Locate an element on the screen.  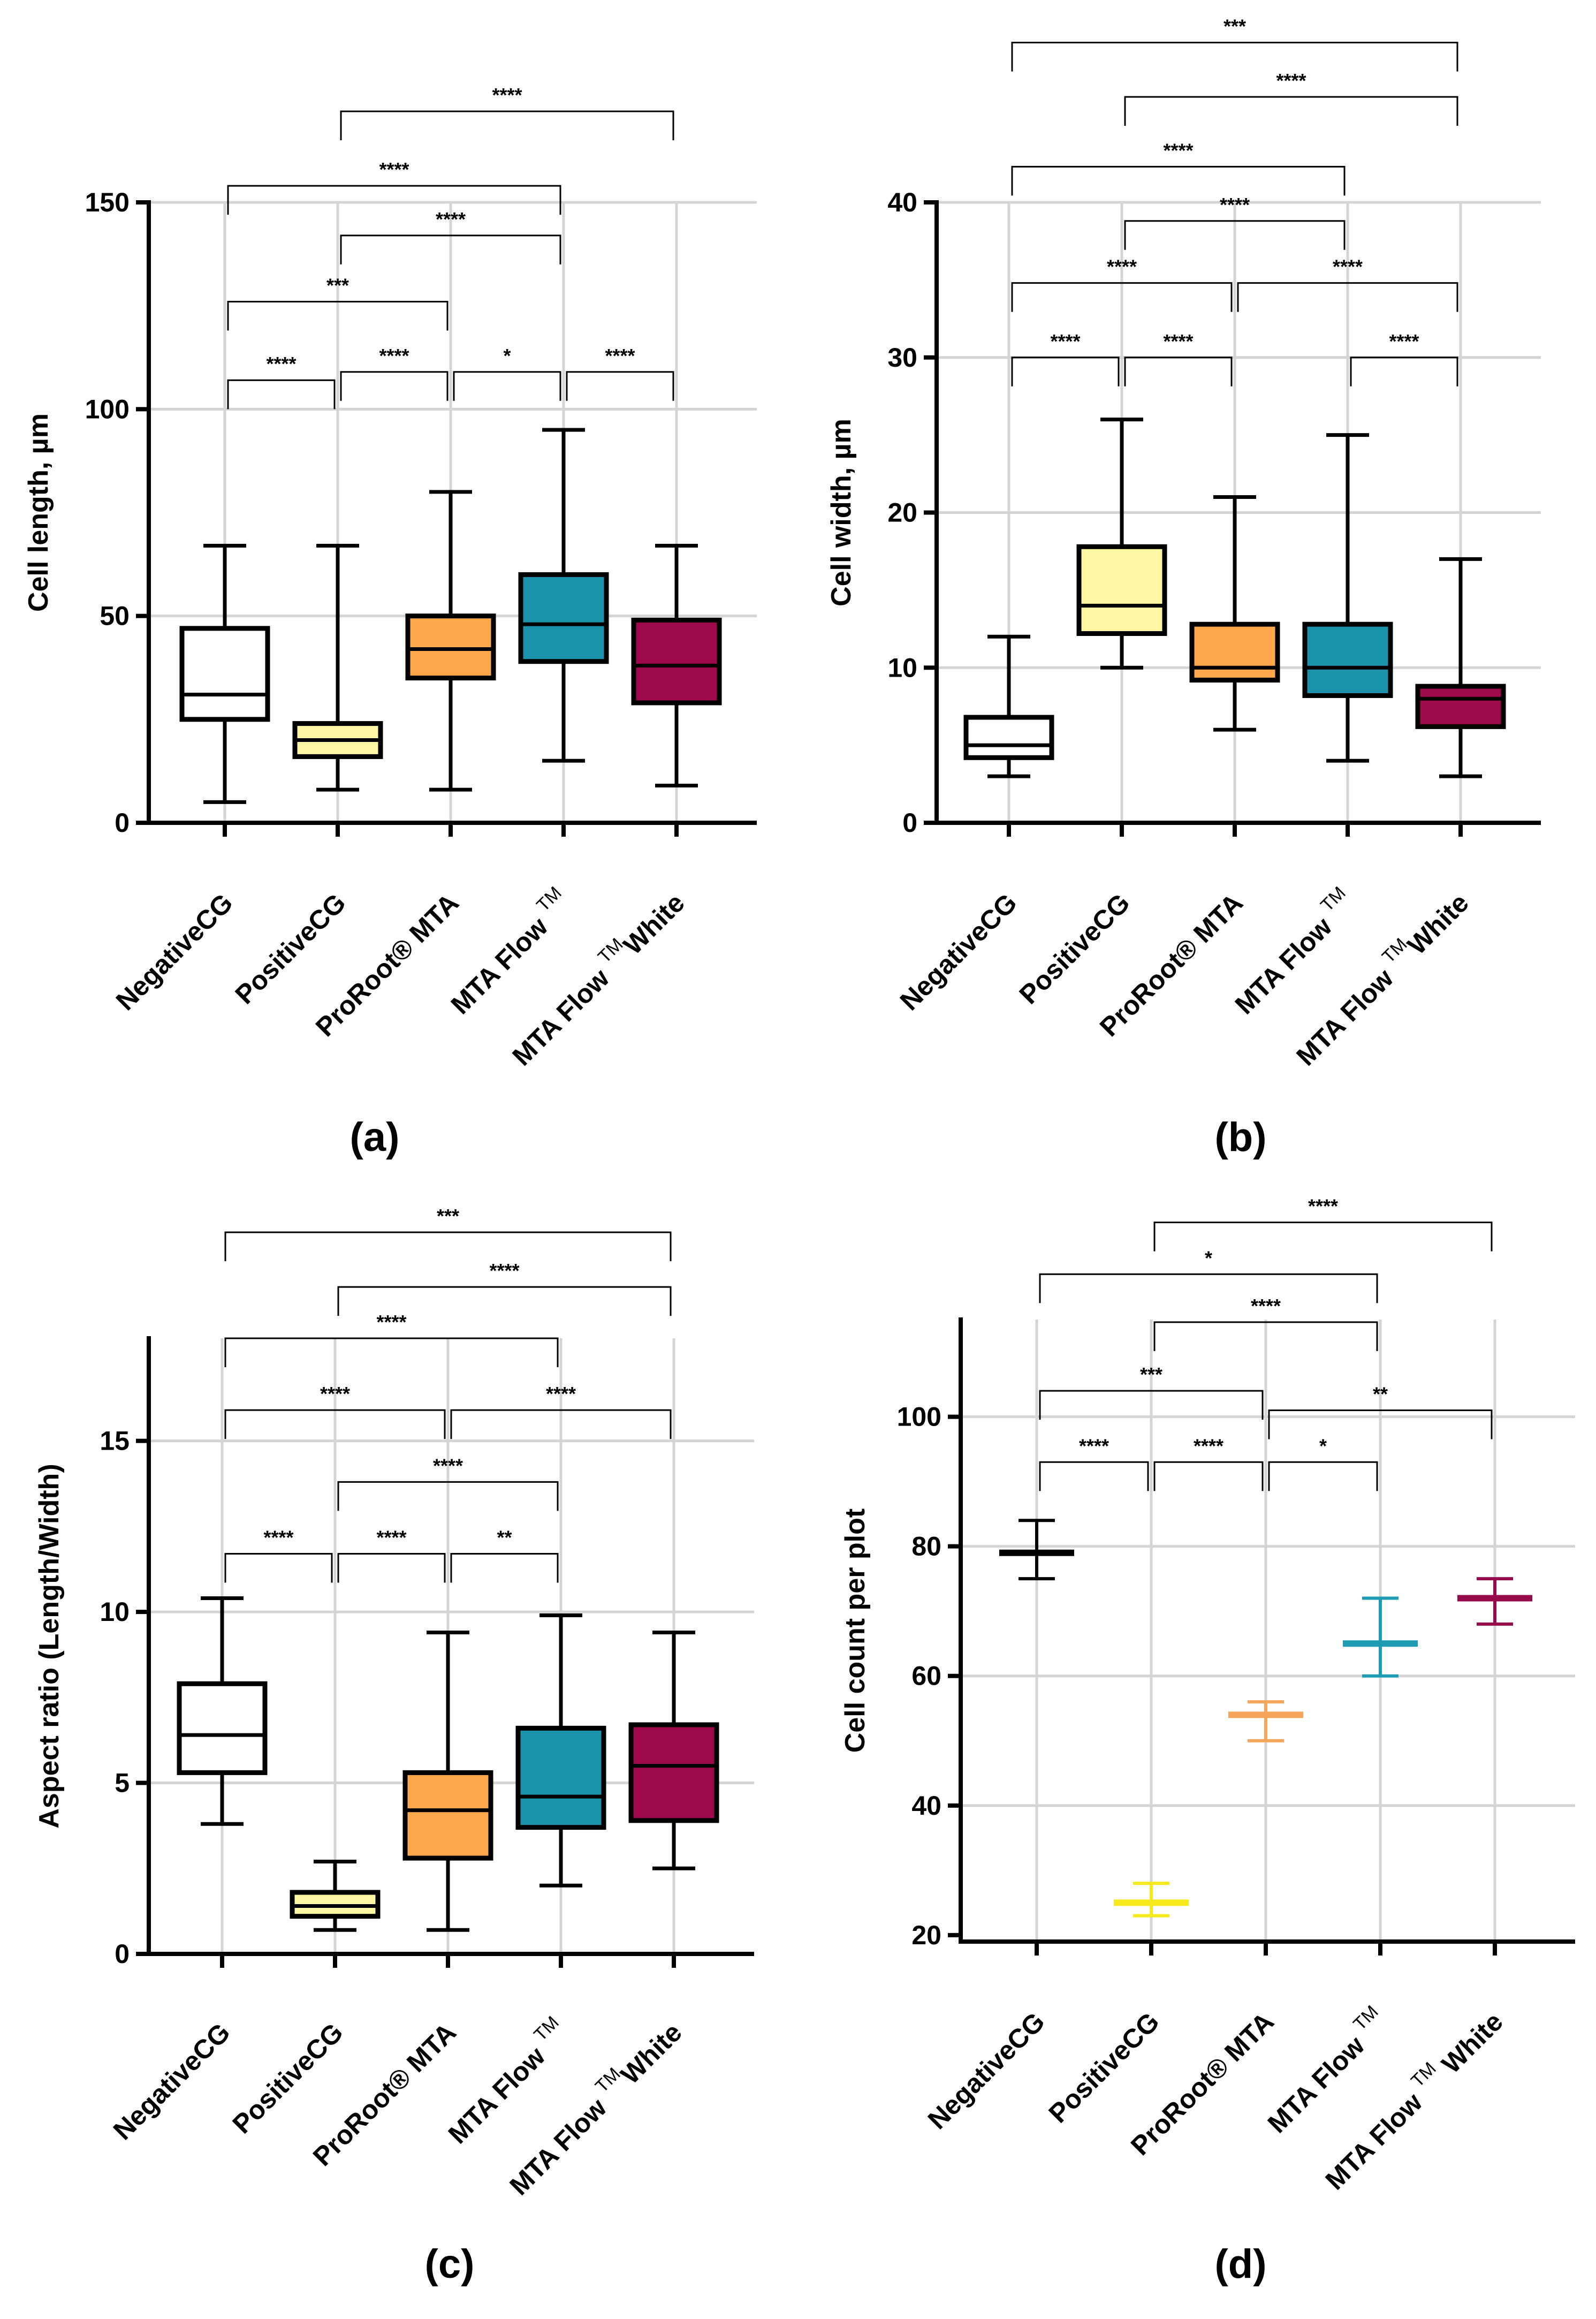
y-axis-label: Cell length, µm is located at coordinates (38, 513).